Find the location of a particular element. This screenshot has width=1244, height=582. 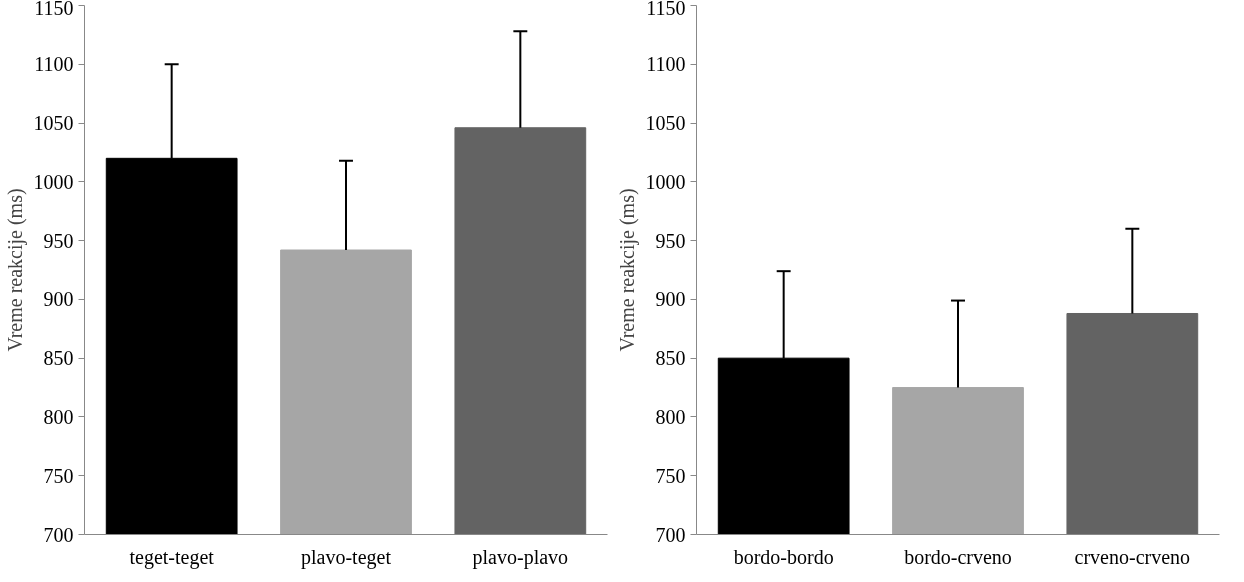

x-tick-label: teget-teget is located at coordinates (172, 557).